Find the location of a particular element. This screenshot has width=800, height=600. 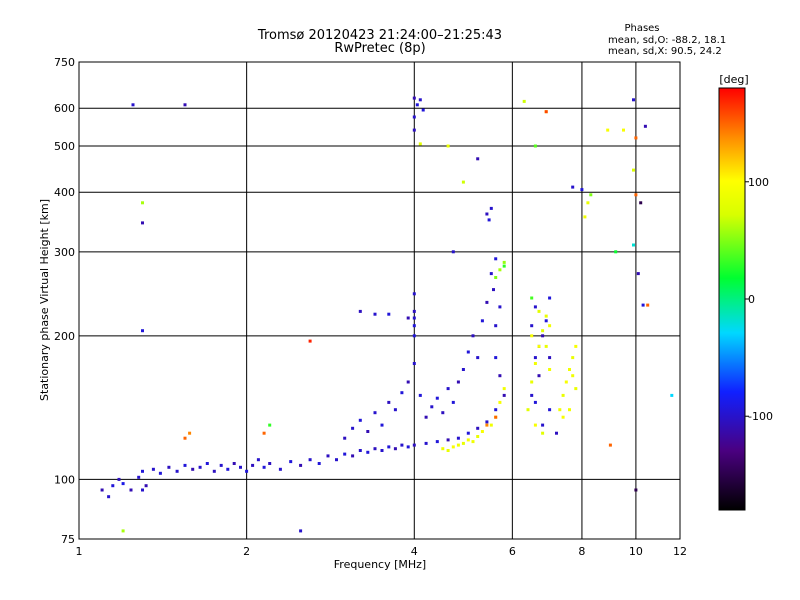

y-tick-label: 500 is located at coordinates (64, 146).